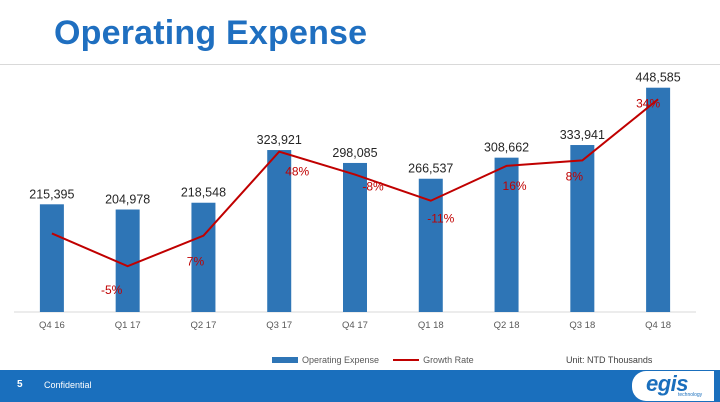 The image size is (720, 402). What do you see at coordinates (360, 64) in the screenshot?
I see `title-divider` at bounding box center [360, 64].